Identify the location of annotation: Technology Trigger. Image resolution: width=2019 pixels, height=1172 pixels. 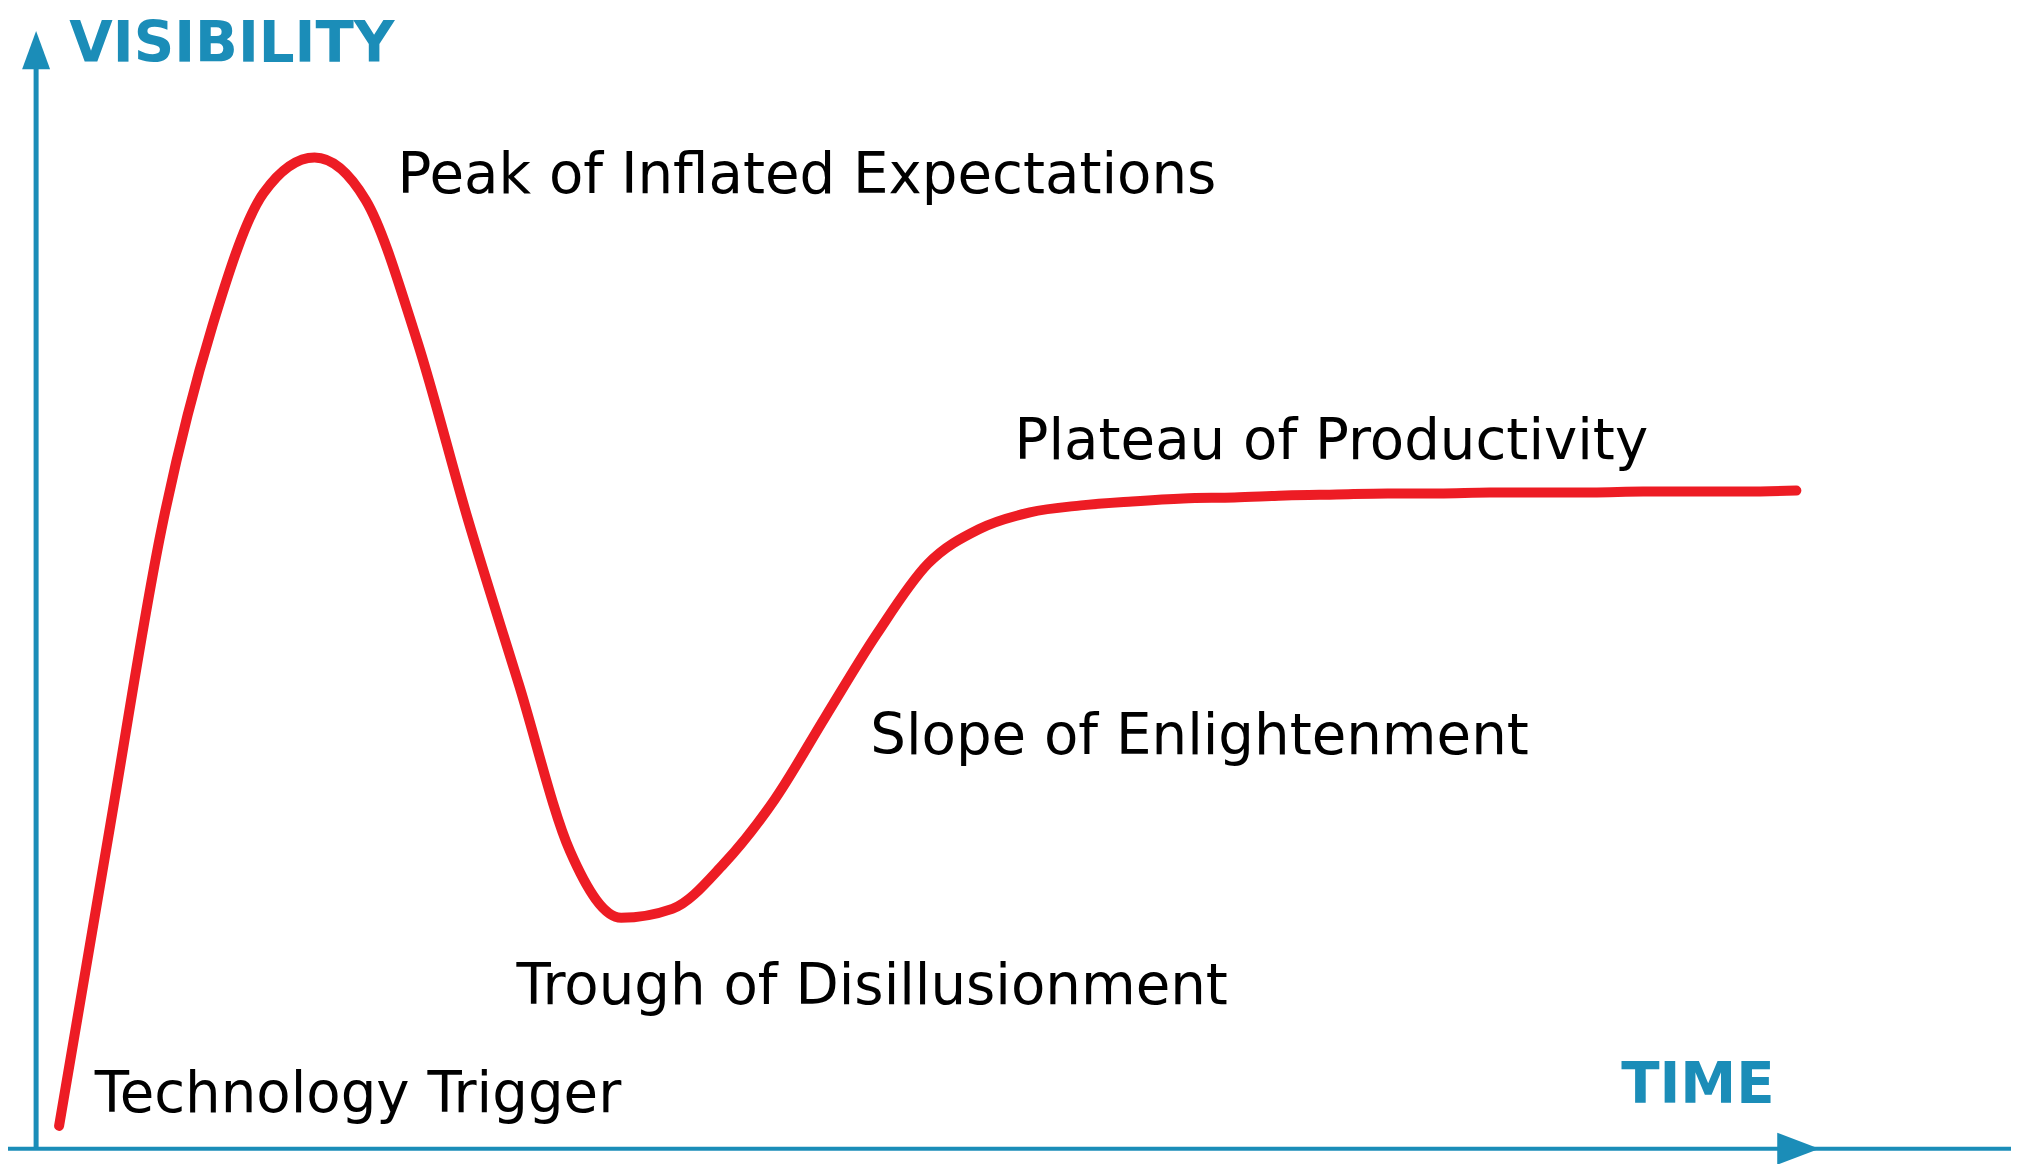
(358, 1092).